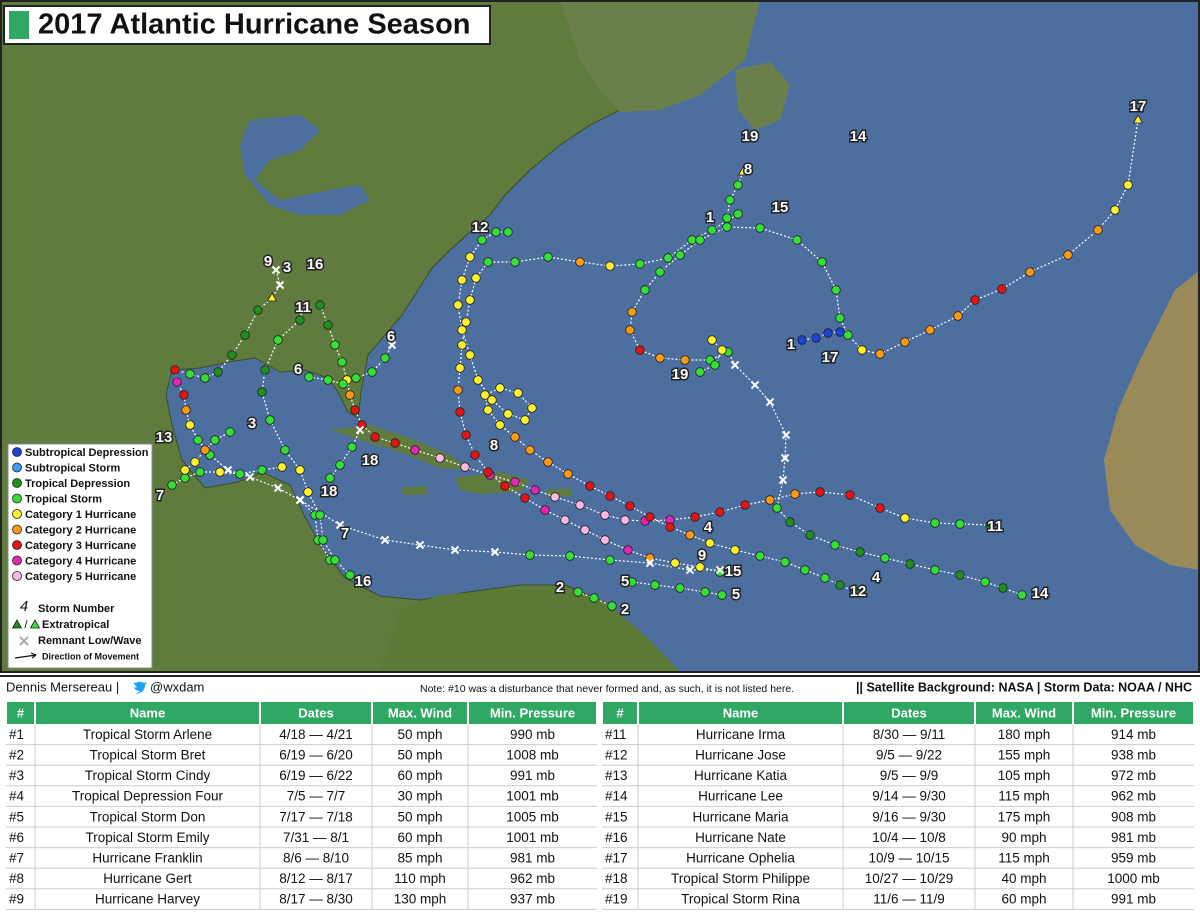 The width and height of the screenshot is (1200, 915). What do you see at coordinates (419, 734) in the screenshot?
I see `table-cell: 50 mph` at bounding box center [419, 734].